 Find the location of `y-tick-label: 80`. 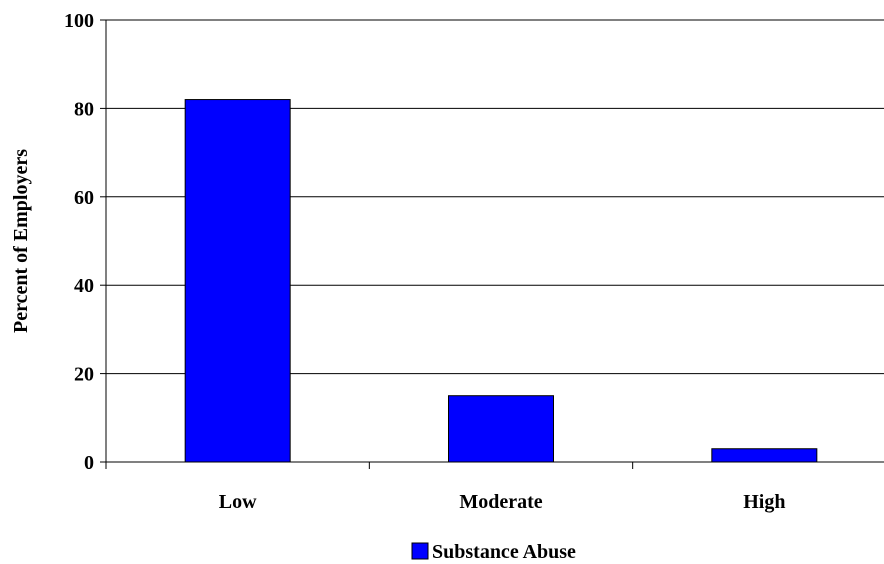

y-tick-label: 80 is located at coordinates (84, 109).